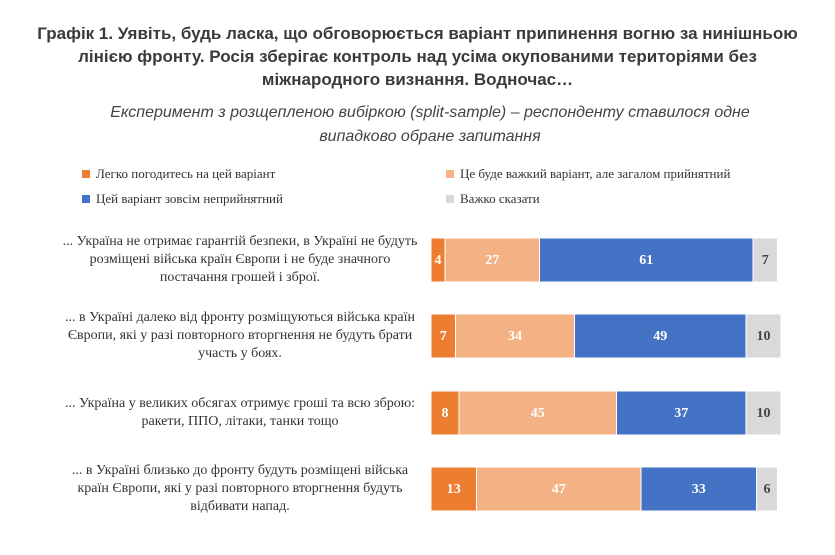  I want to click on value-label: 34, so click(515, 336).